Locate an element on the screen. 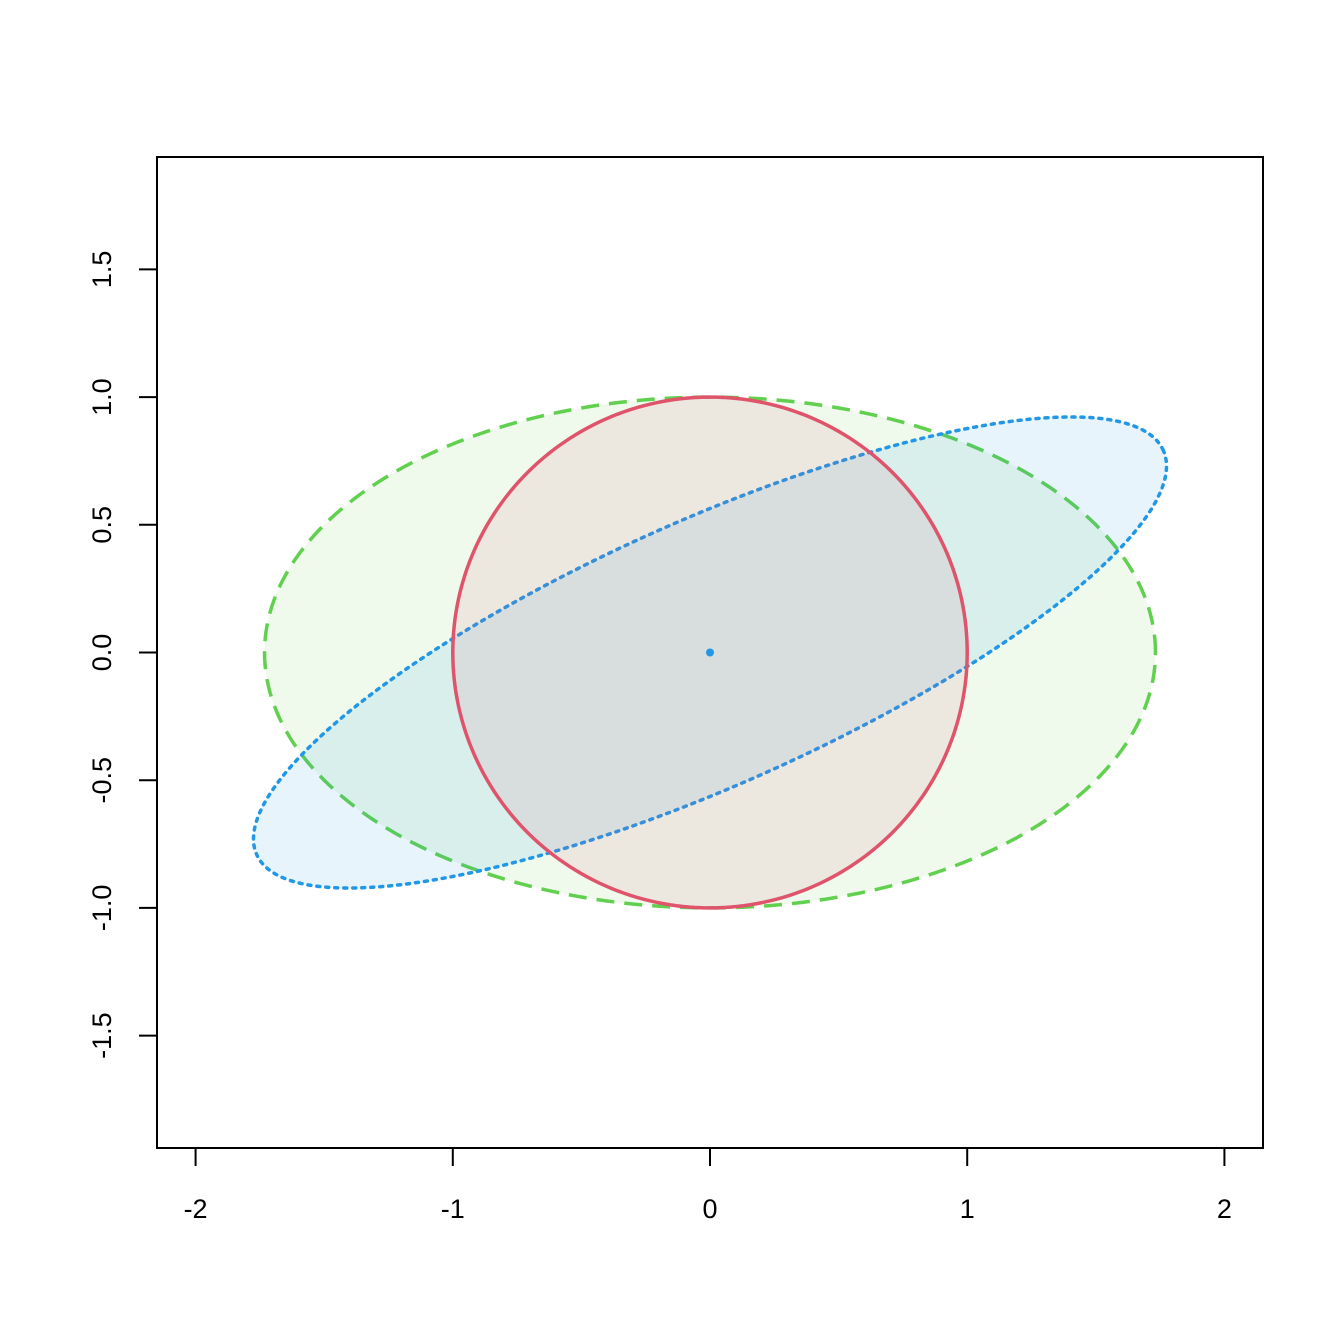 Image resolution: width=1344 pixels, height=1344 pixels. points-layer is located at coordinates (710, 652).